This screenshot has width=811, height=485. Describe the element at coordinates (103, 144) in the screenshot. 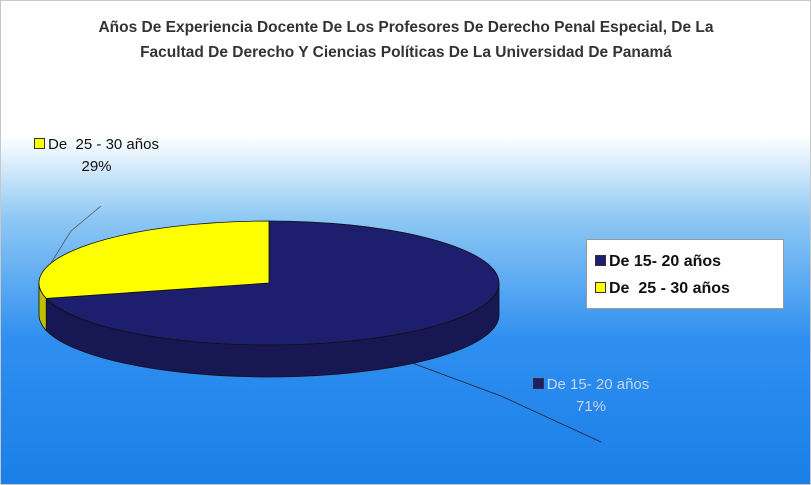

I see `label-category: De 25 - 30 años` at that location.